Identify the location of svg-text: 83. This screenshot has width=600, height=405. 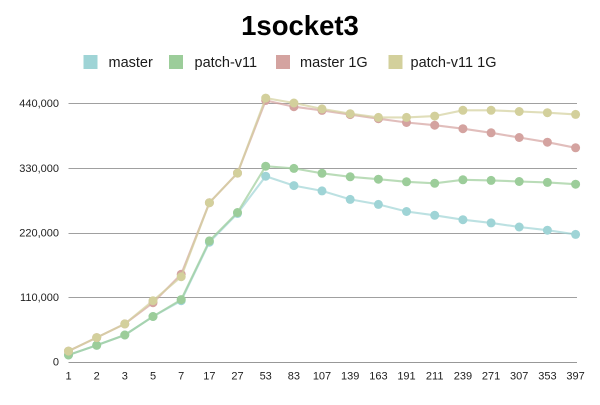
(294, 377).